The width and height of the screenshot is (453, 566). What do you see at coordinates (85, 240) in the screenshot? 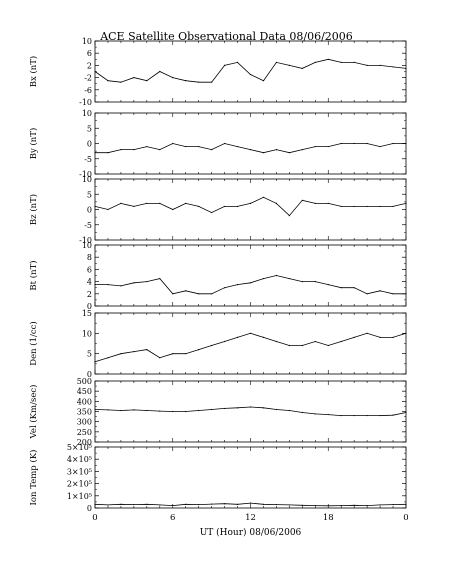
I see `y-tick-label: -10` at bounding box center [85, 240].